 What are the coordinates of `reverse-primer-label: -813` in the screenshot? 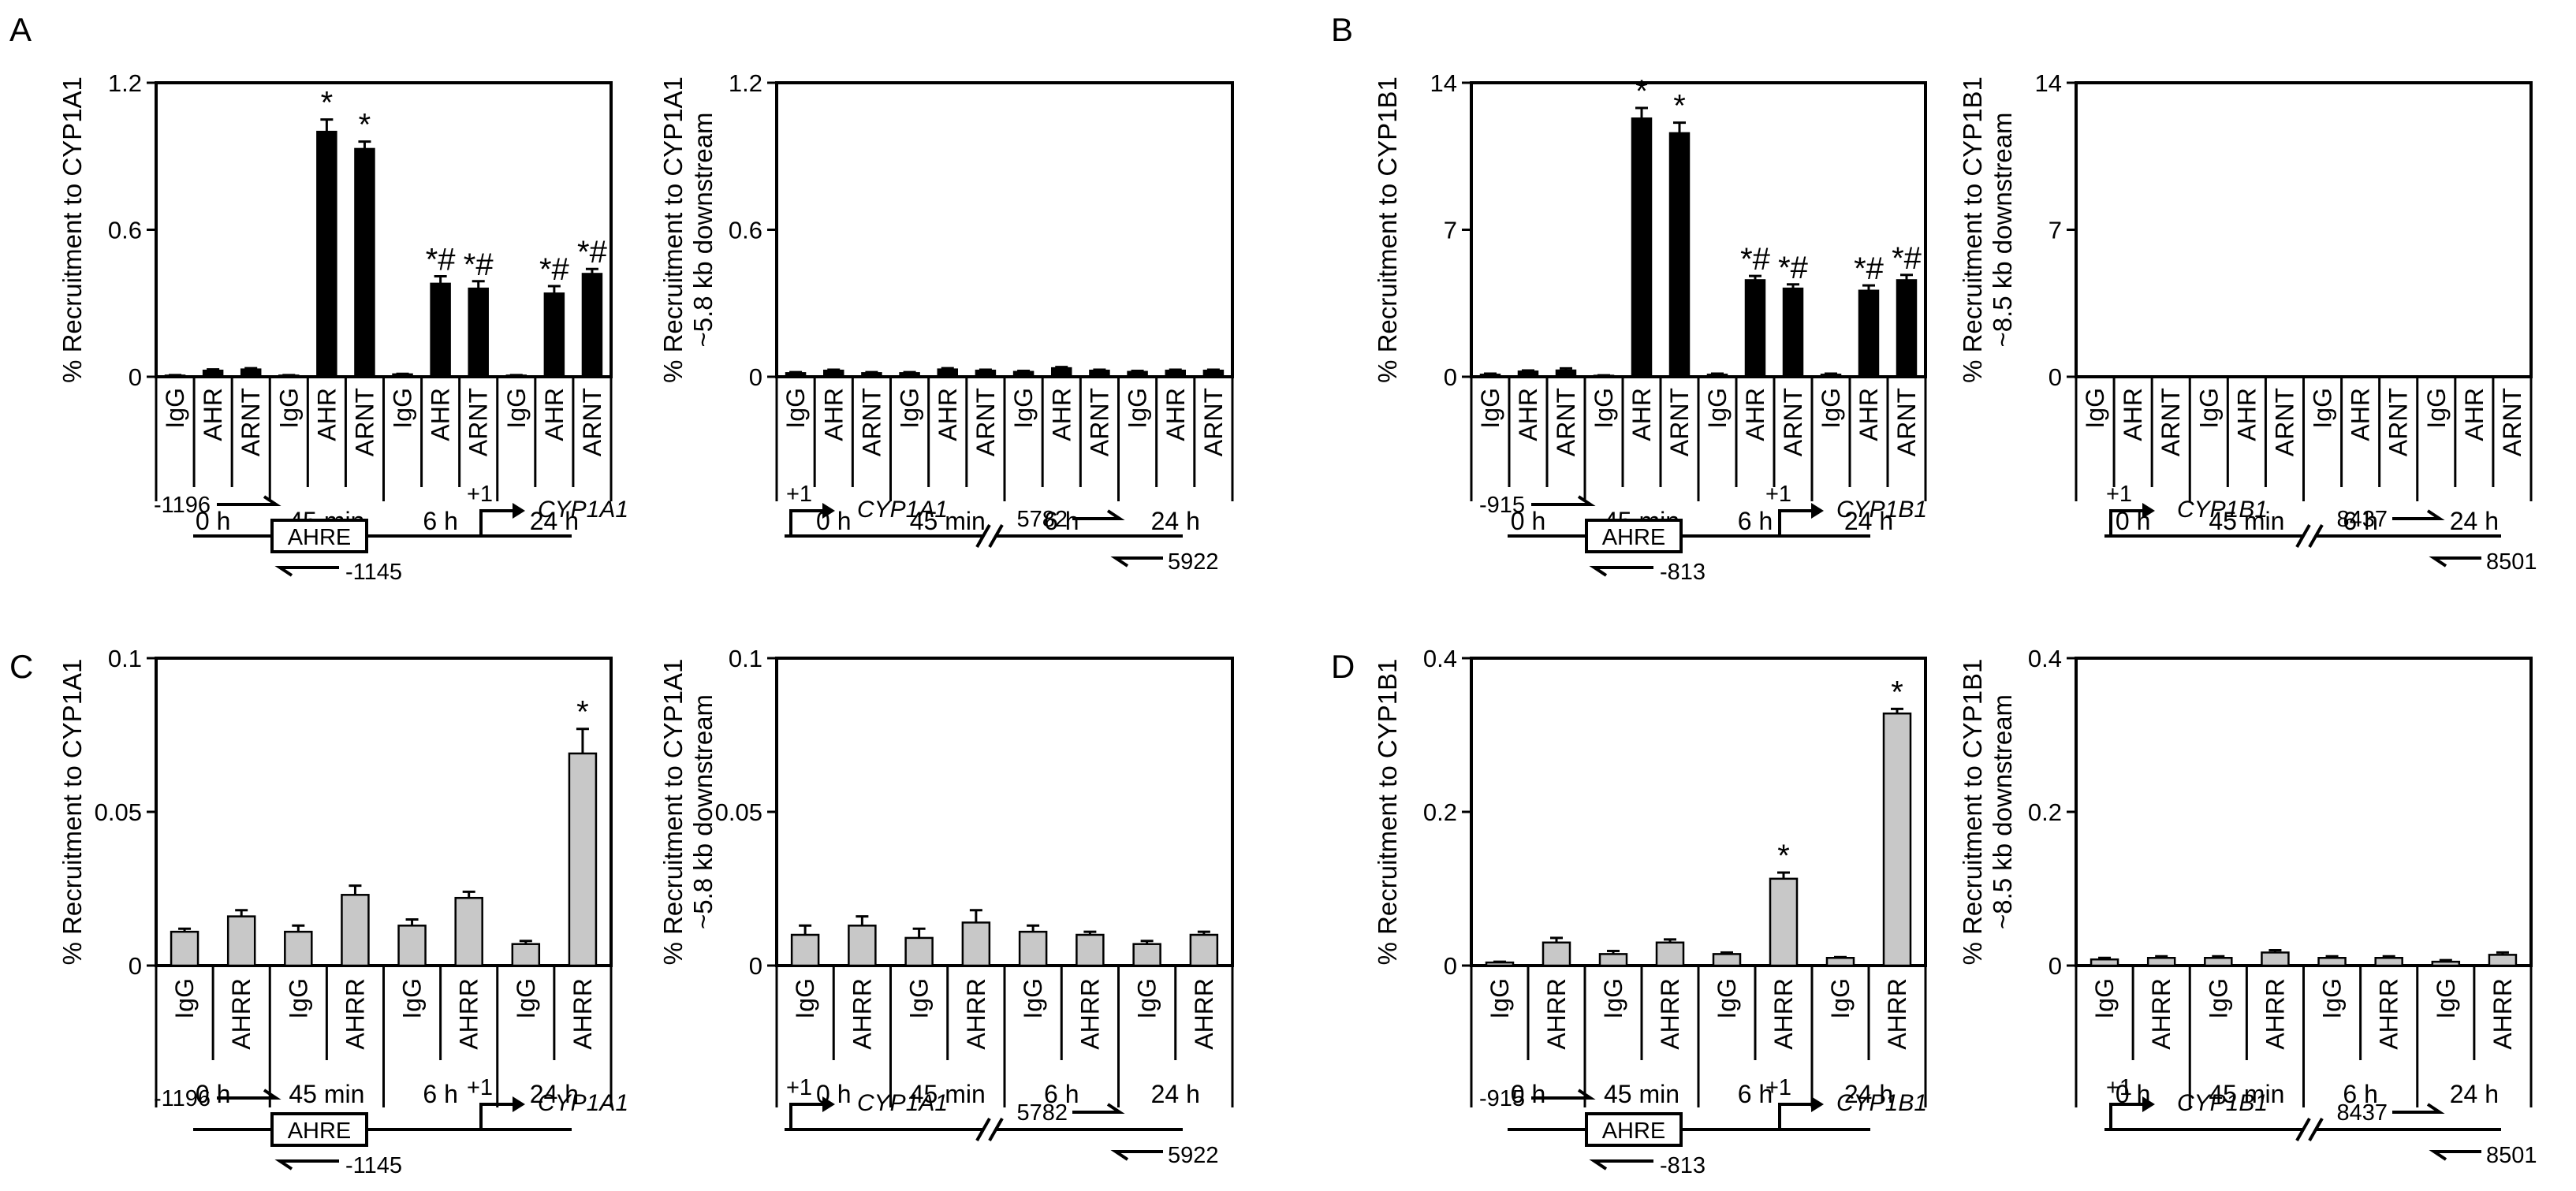 It's located at (1683, 1166).